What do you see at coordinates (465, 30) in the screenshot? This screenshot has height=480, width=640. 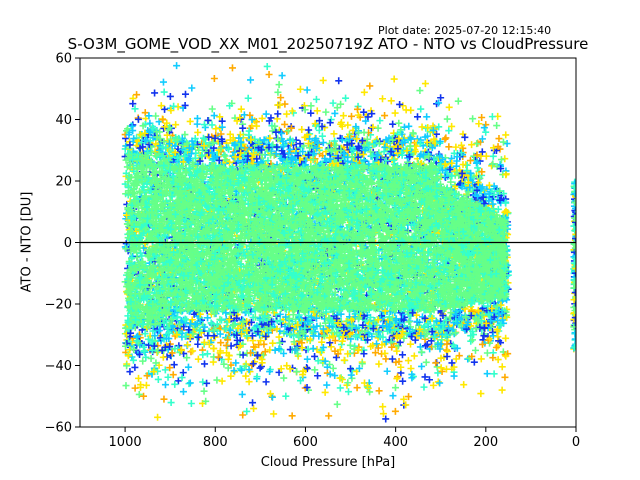 I see `plot-date: Plot date: 2025-07-20 12:15:40` at bounding box center [465, 30].